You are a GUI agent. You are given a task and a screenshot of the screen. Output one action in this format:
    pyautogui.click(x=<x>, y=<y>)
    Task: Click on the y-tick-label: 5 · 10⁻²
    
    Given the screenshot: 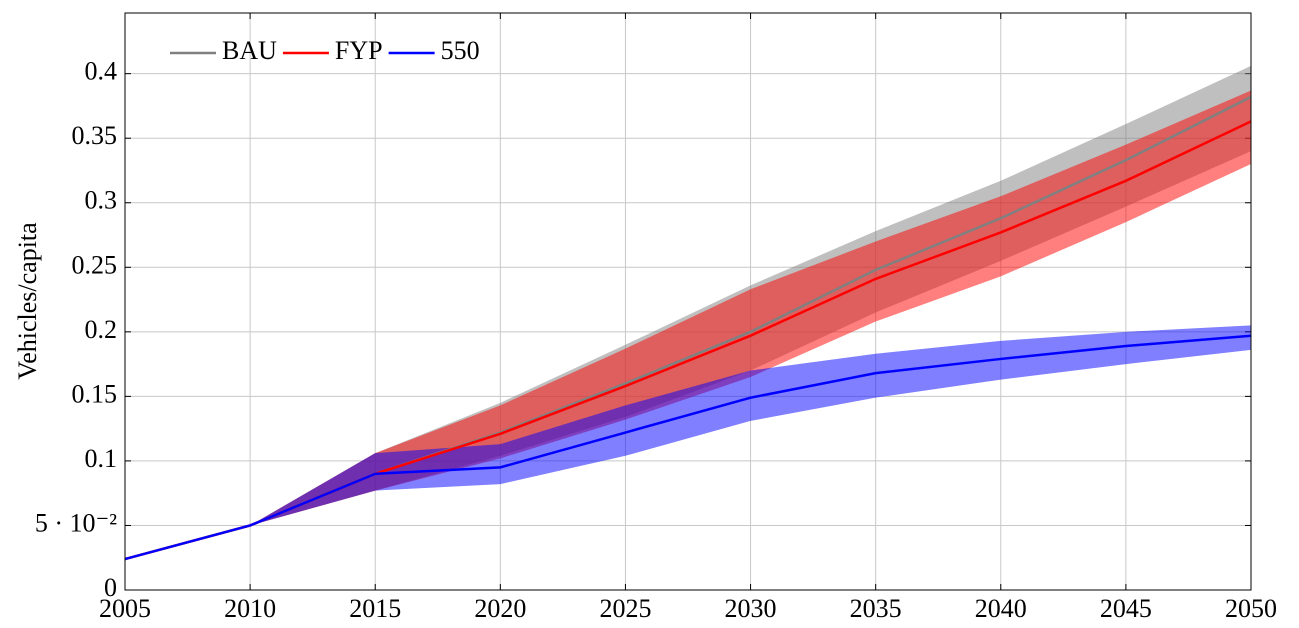 What is the action you would take?
    pyautogui.click(x=76, y=522)
    